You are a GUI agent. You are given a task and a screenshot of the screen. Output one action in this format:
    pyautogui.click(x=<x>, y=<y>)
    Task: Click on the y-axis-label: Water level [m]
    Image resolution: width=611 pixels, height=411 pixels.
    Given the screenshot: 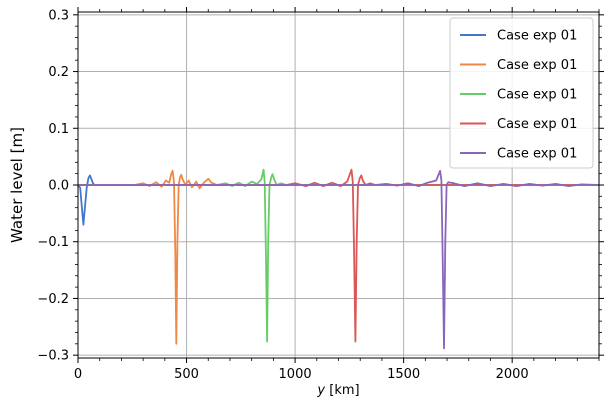 What is the action you would take?
    pyautogui.click(x=17, y=185)
    